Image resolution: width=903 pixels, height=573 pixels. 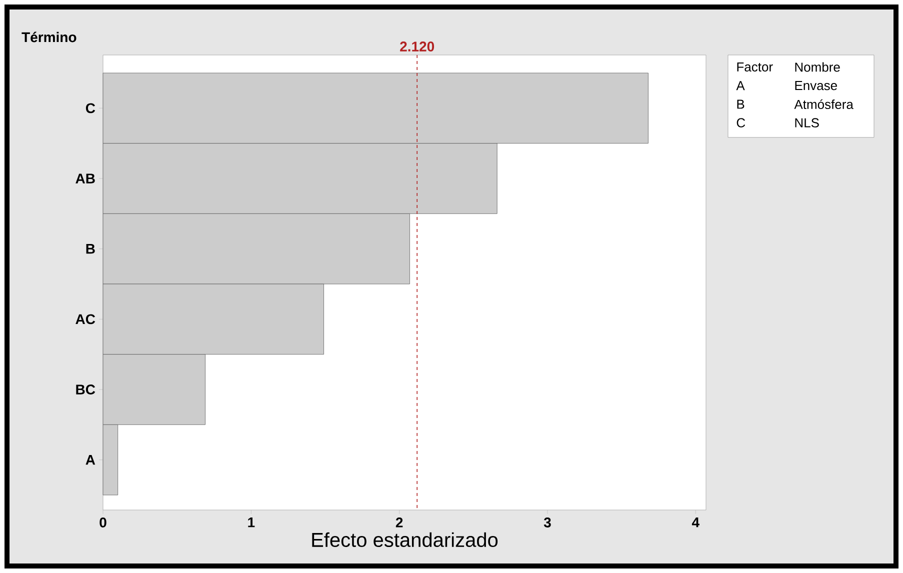 I want to click on x-tick-label: 0, so click(x=103, y=523).